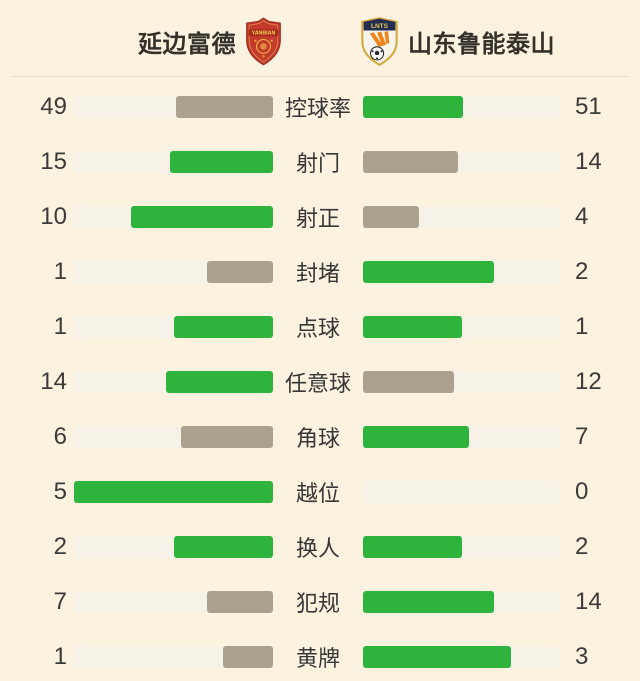 This screenshot has width=640, height=681. I want to click on stat-row: 15 射门 14, so click(320, 161).